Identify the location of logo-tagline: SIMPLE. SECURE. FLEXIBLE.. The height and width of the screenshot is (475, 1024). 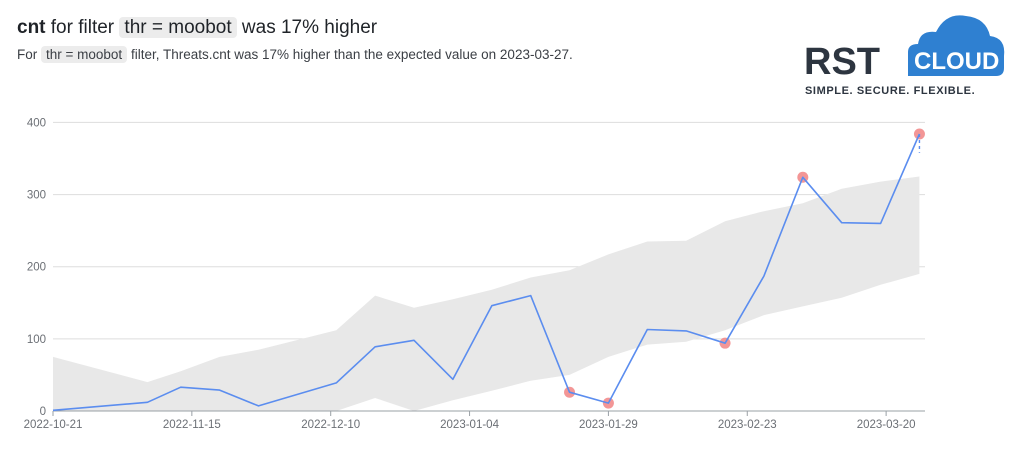
(890, 91).